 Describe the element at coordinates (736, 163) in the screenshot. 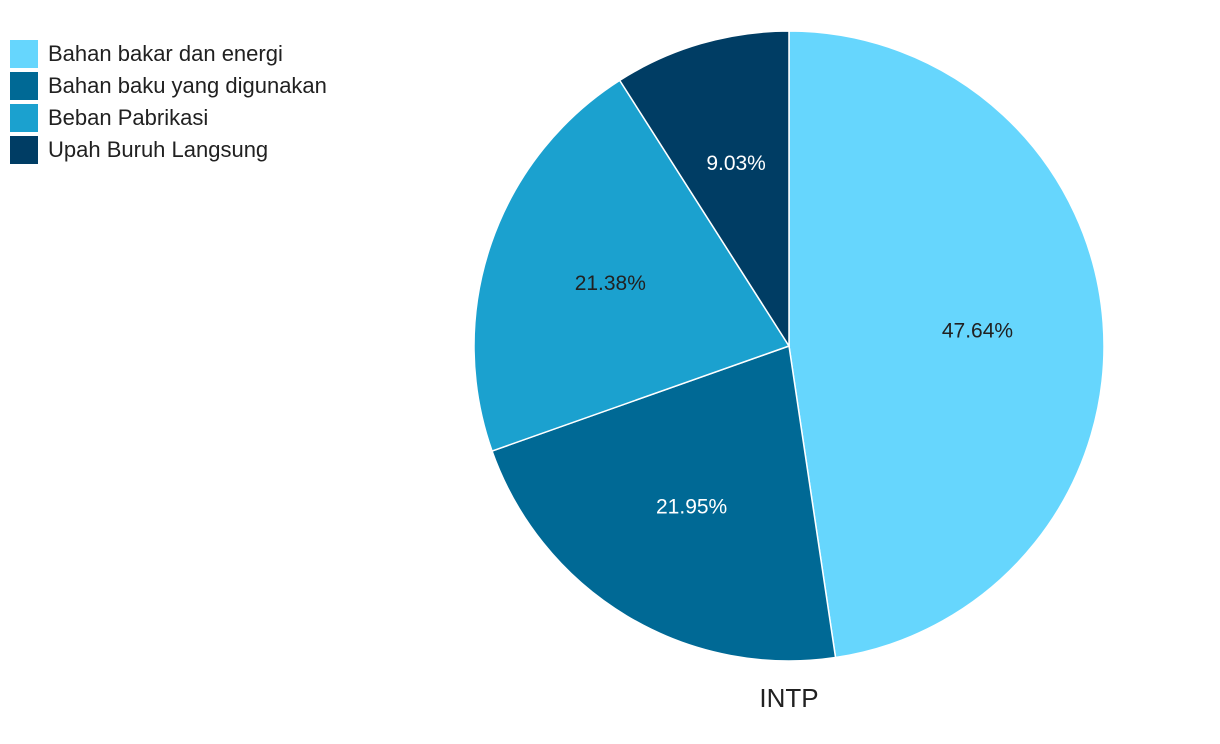

I see `pie-data-label: 9.03%` at that location.